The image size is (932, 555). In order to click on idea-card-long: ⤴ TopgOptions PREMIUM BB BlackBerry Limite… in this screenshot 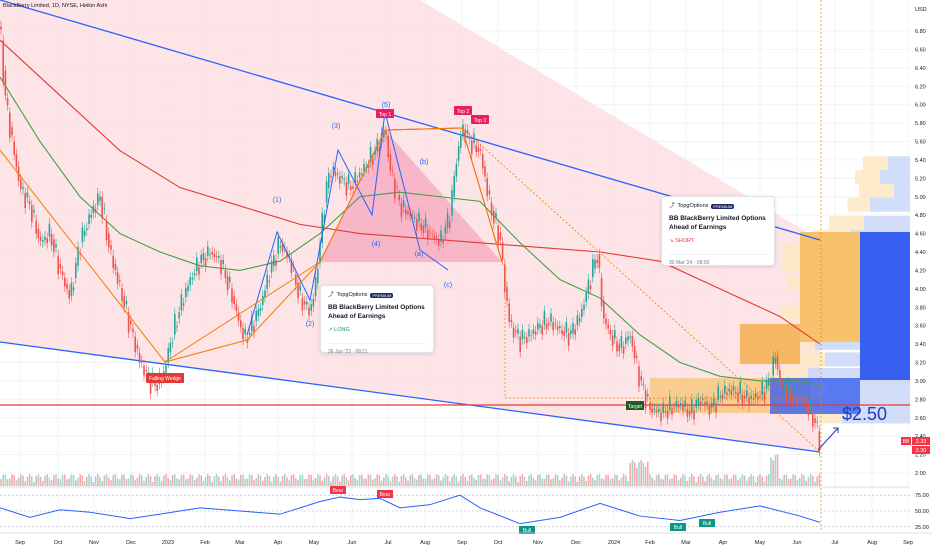, I will do `click(377, 320)`.